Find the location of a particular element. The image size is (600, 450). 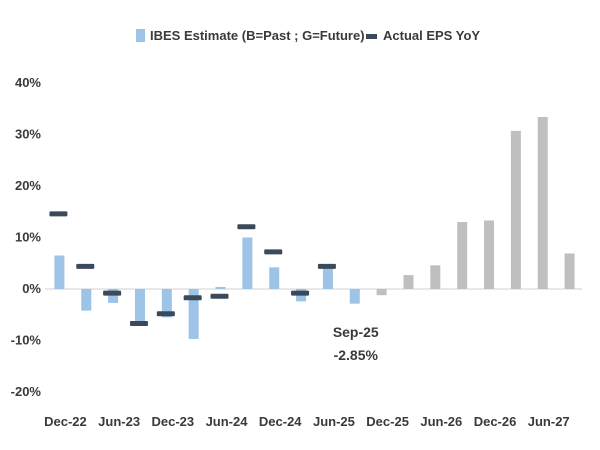

actual-markers is located at coordinates (192, 269).